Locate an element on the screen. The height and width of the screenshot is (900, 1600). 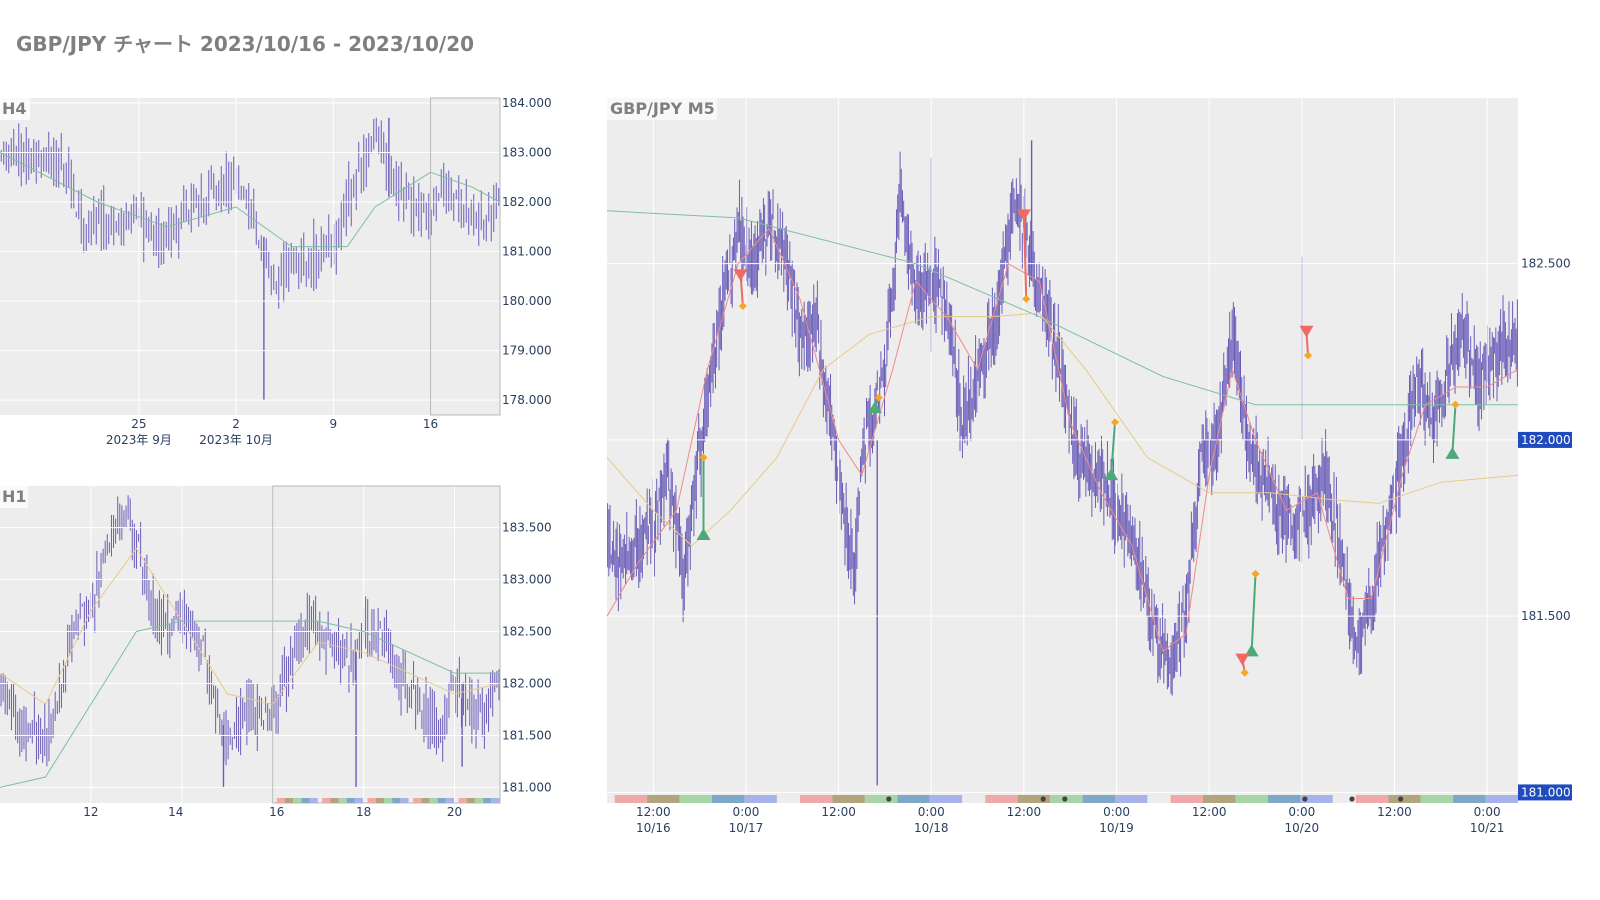
h1-y-tick: 183.500 is located at coordinates (527, 528).